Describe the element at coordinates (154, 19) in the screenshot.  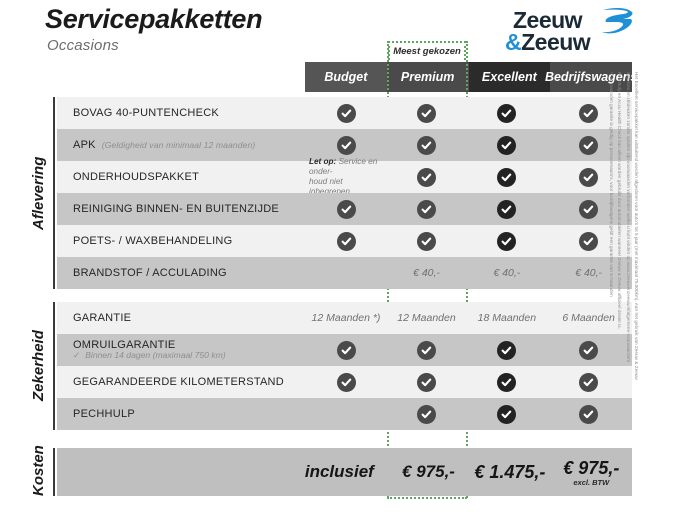
I see `page-title: Servicepakketten` at that location.